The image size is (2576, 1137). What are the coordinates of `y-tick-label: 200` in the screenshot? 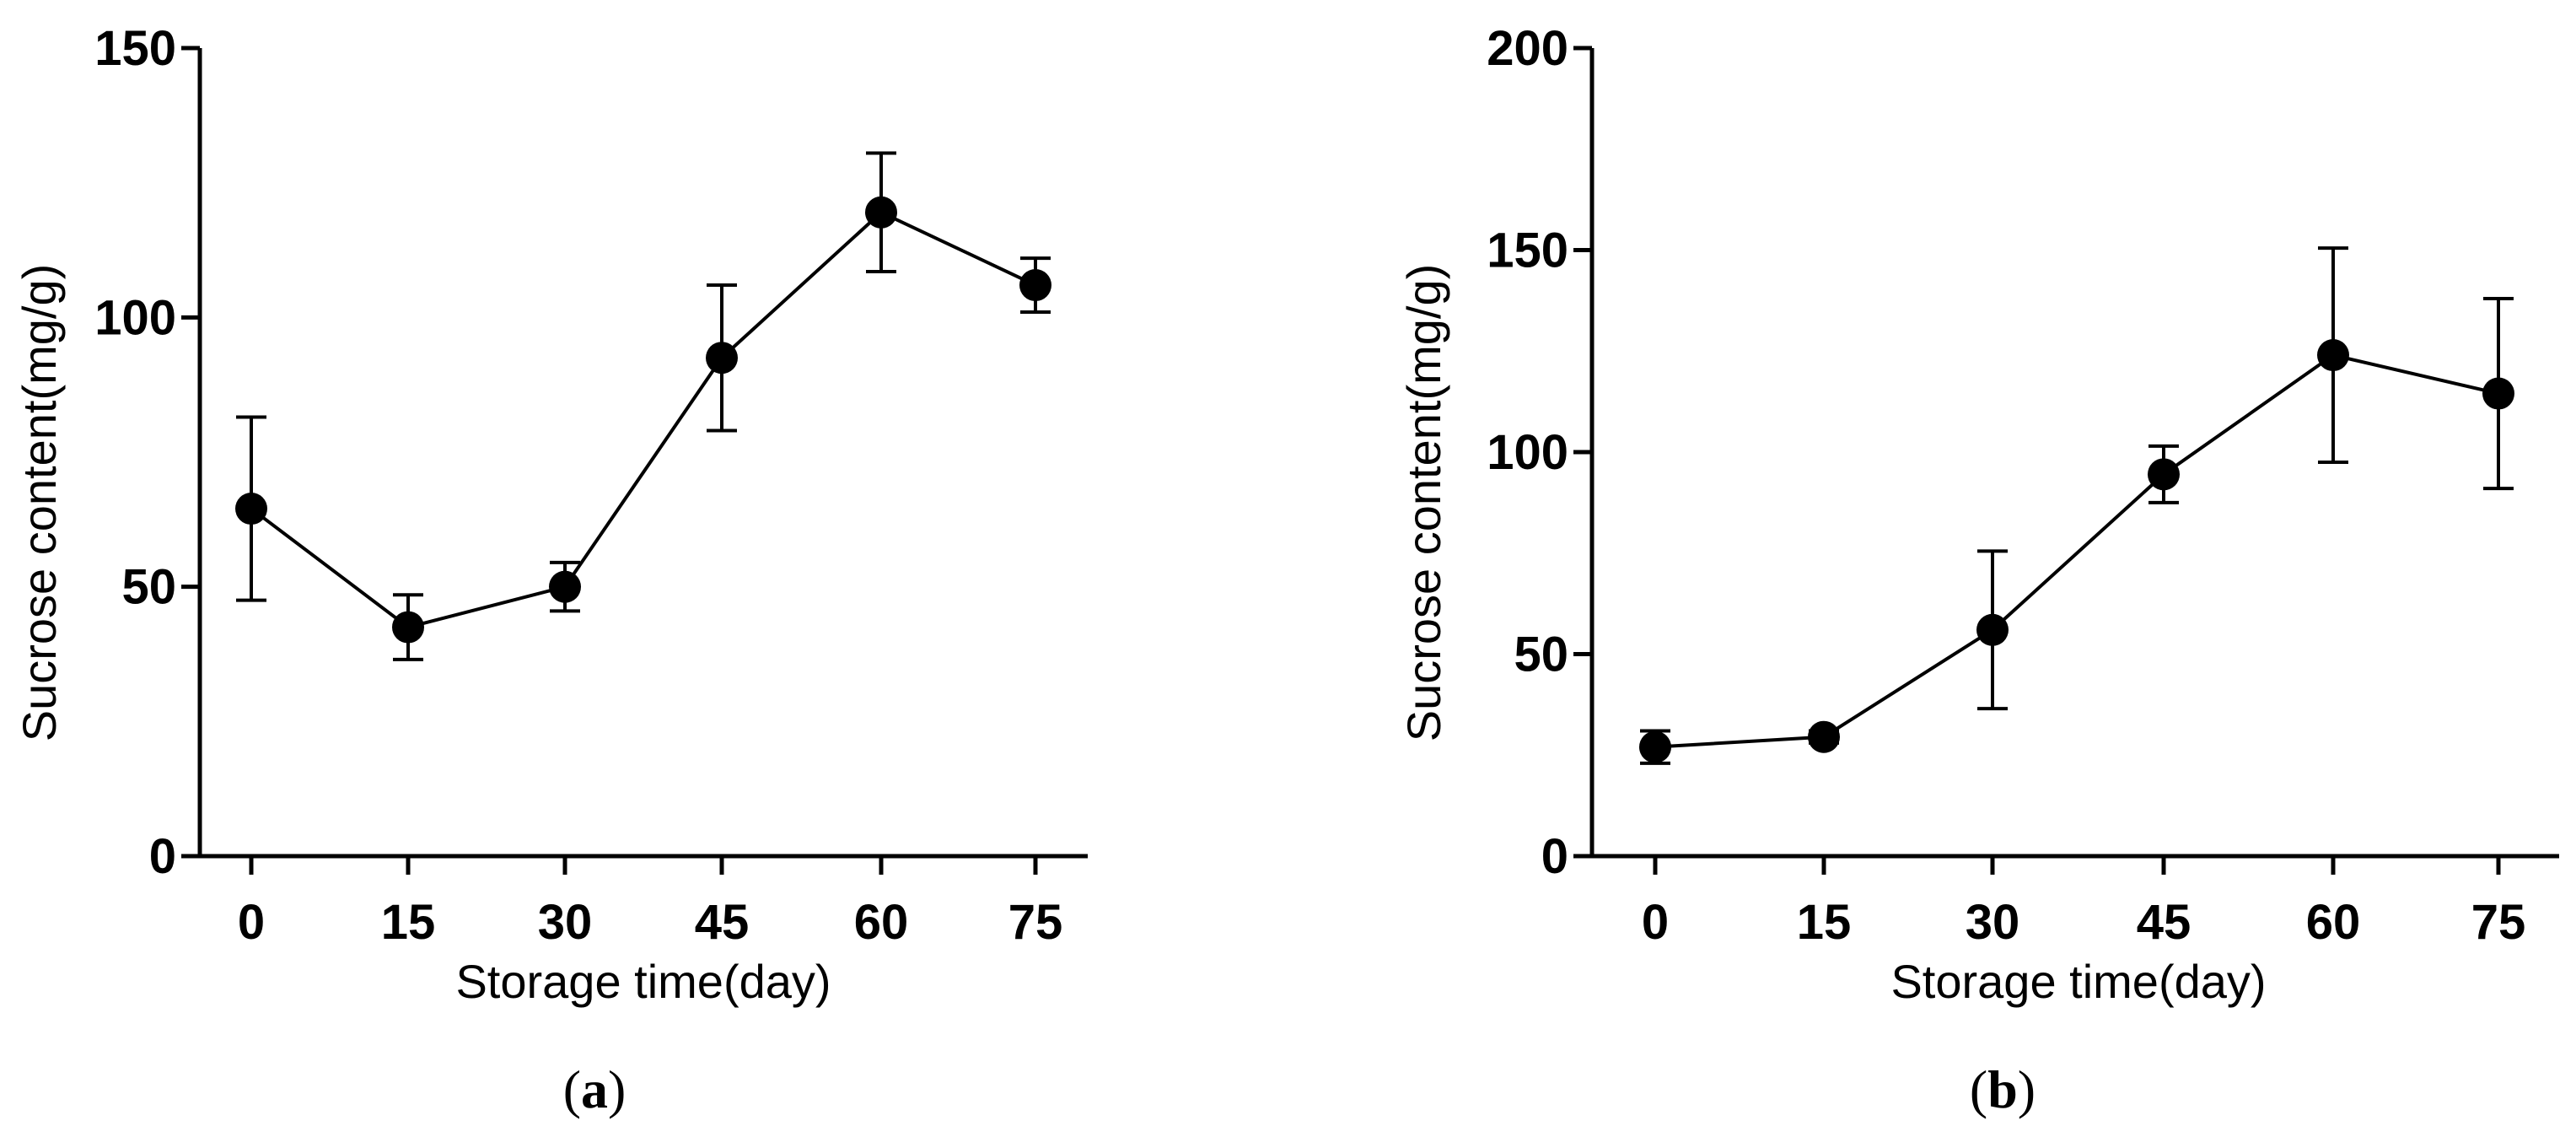 It's located at (1527, 48).